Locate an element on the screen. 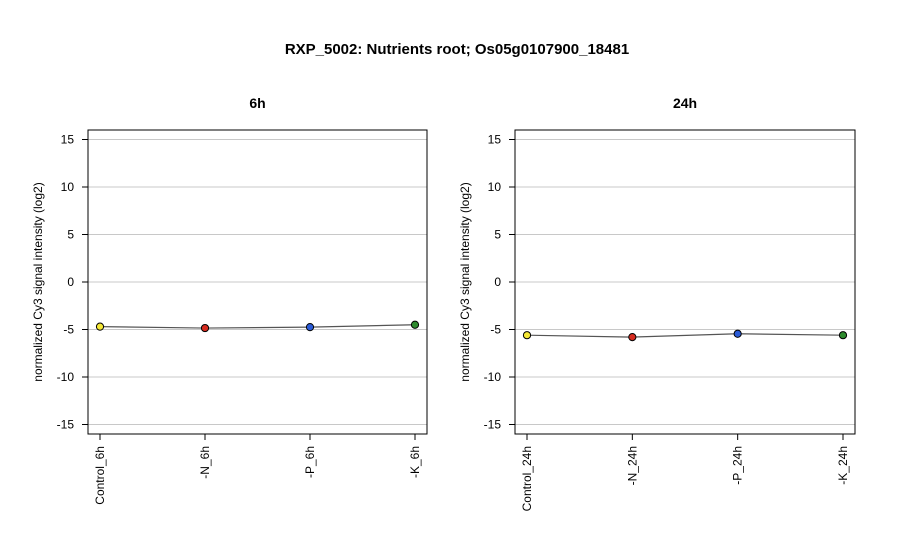 This screenshot has width=900, height=550. data-point--N_24h is located at coordinates (632, 337).